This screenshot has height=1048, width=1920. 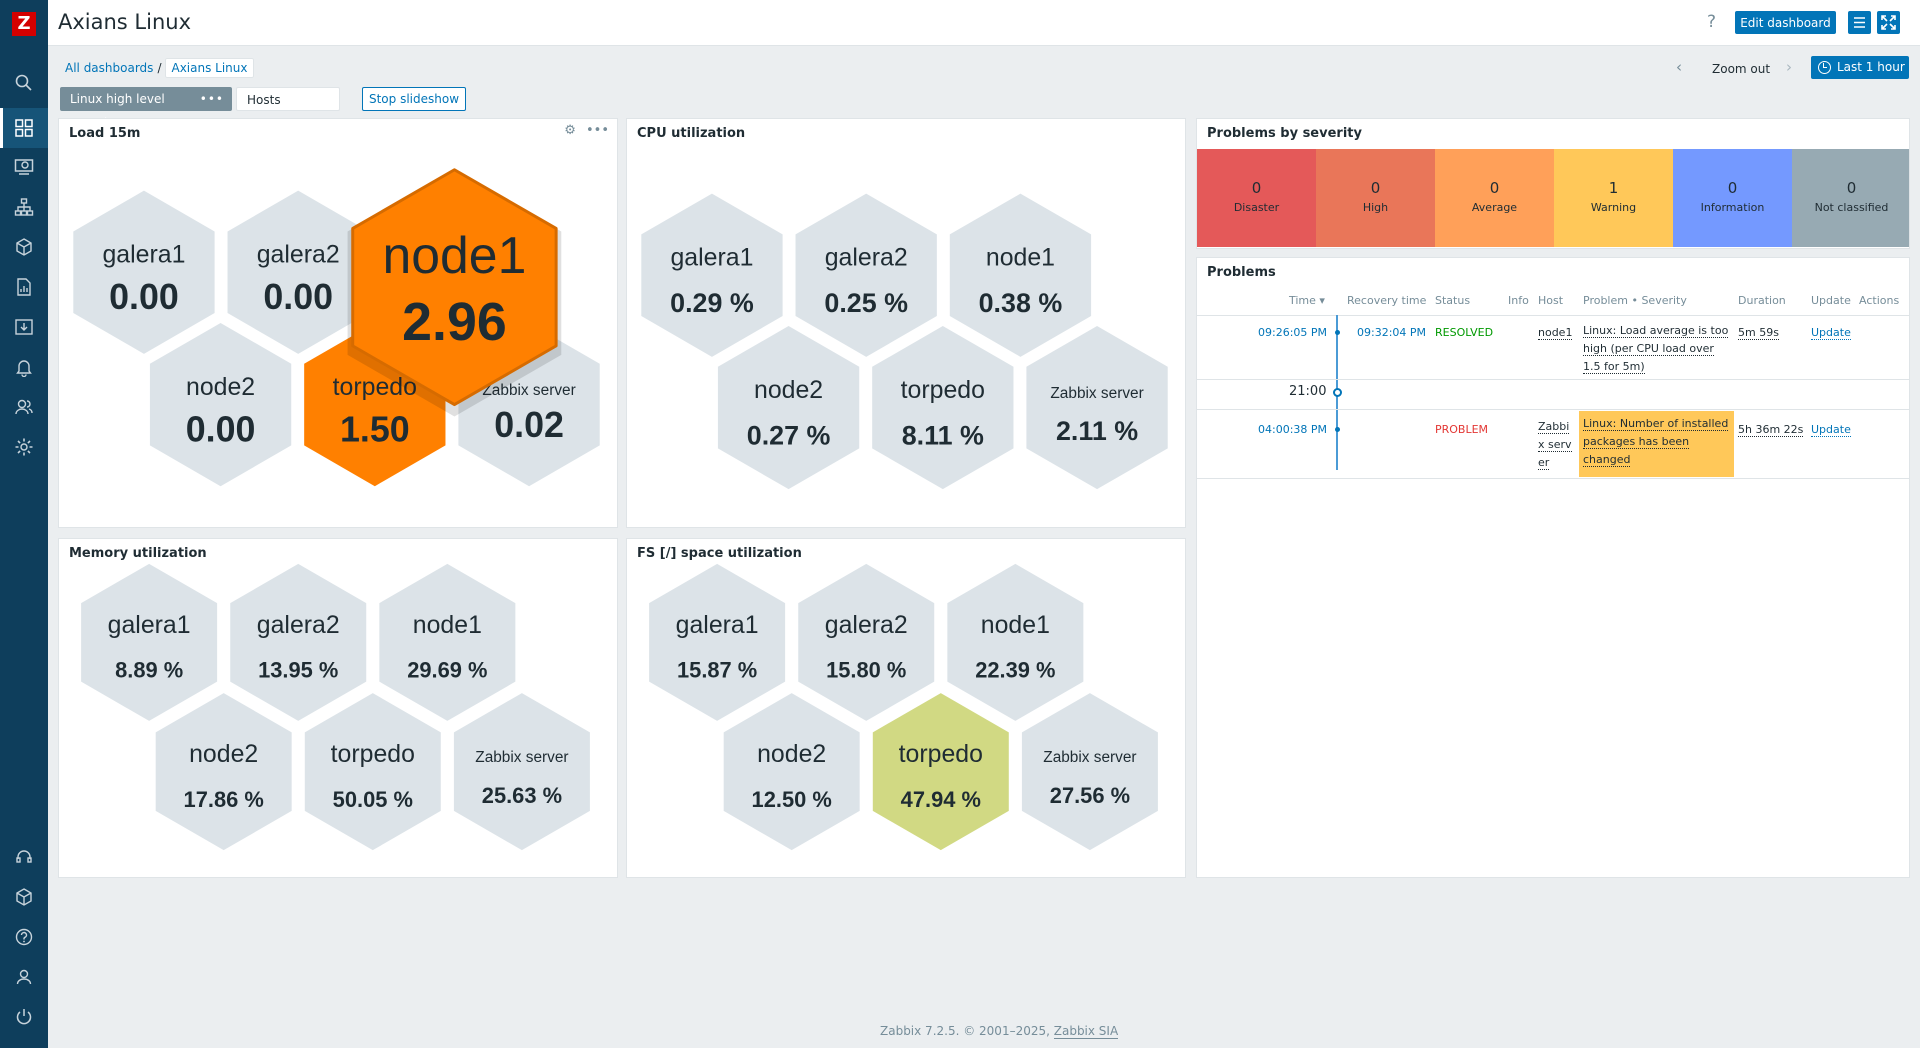 What do you see at coordinates (1375, 188) in the screenshot?
I see `severity-count: 0` at bounding box center [1375, 188].